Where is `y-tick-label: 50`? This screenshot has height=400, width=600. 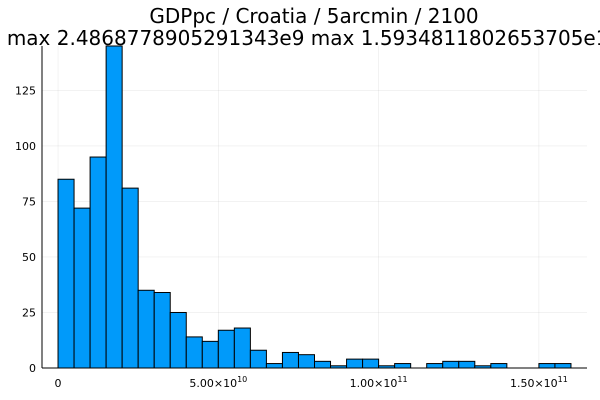
y-tick-label: 50 is located at coordinates (29, 257).